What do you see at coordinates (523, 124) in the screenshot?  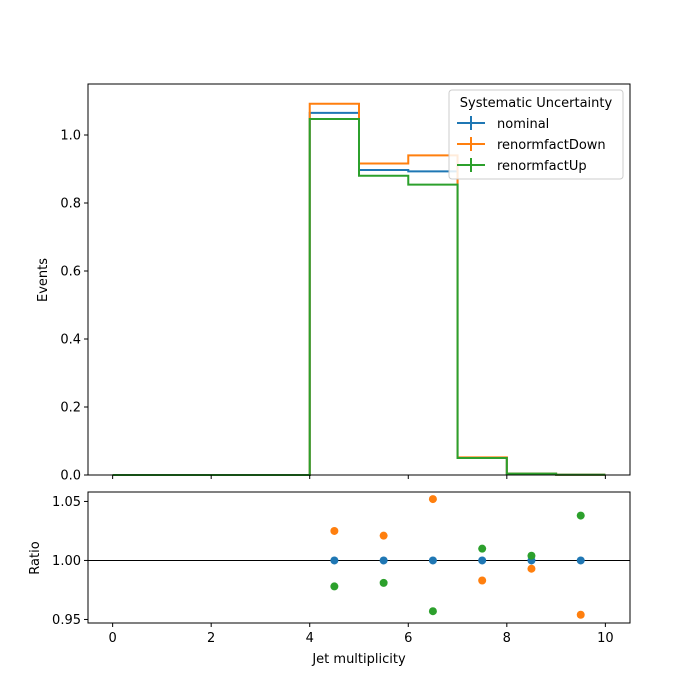 I see `legend-label: nominal` at bounding box center [523, 124].